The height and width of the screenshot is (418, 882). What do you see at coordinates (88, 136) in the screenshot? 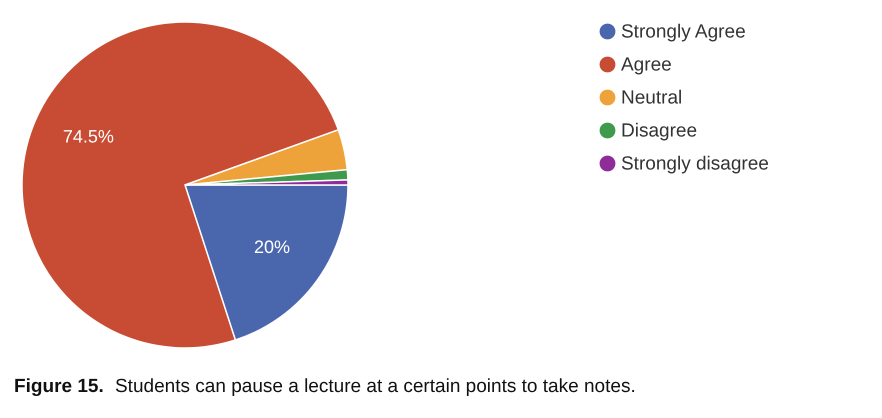
I see `data-label: 74.5%` at bounding box center [88, 136].